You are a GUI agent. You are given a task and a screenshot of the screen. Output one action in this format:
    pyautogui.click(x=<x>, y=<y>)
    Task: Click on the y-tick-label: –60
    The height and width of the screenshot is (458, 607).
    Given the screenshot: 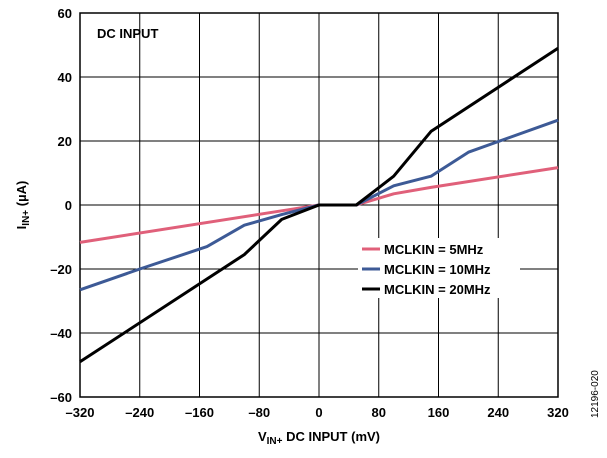 What is the action you would take?
    pyautogui.click(x=61, y=397)
    